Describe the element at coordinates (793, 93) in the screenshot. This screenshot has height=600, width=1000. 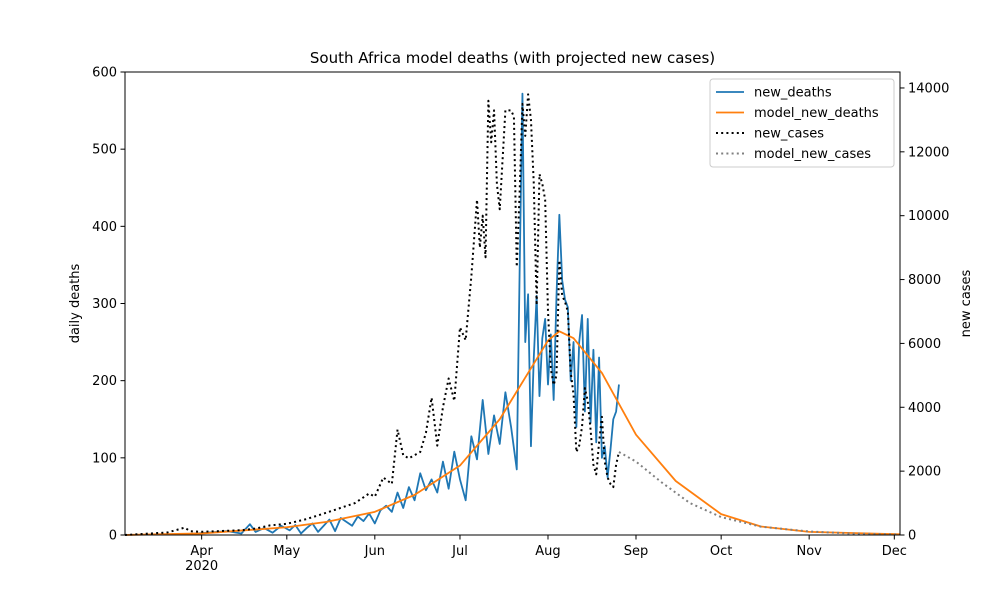
I see `legend-label-new-deaths: new_deaths` at that location.